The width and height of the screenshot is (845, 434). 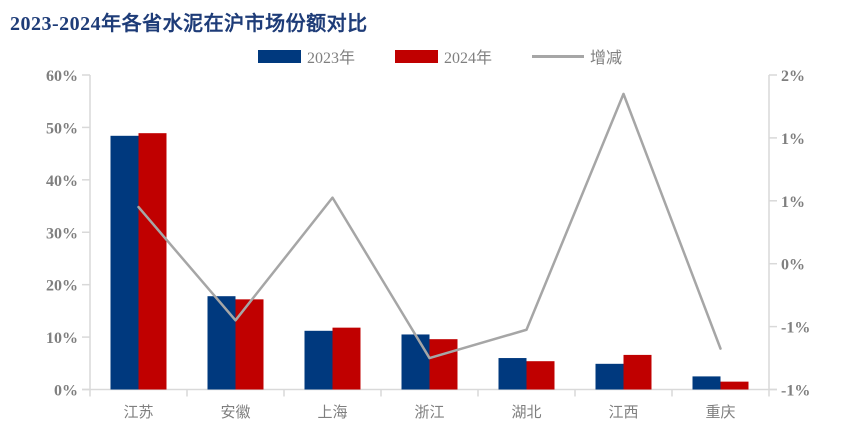 What do you see at coordinates (734, 385) in the screenshot?
I see `bar-2024年-重庆` at bounding box center [734, 385].